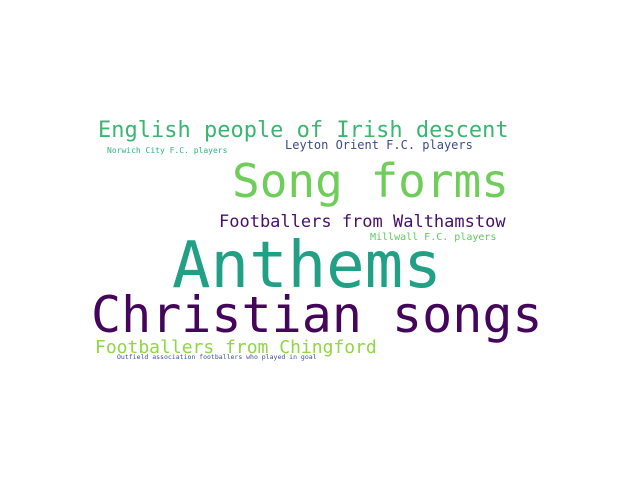 Image resolution: width=640 pixels, height=480 pixels. Describe the element at coordinates (236, 347) in the screenshot. I see `word-footballers-from-chingford: Footballers from Chingford` at that location.